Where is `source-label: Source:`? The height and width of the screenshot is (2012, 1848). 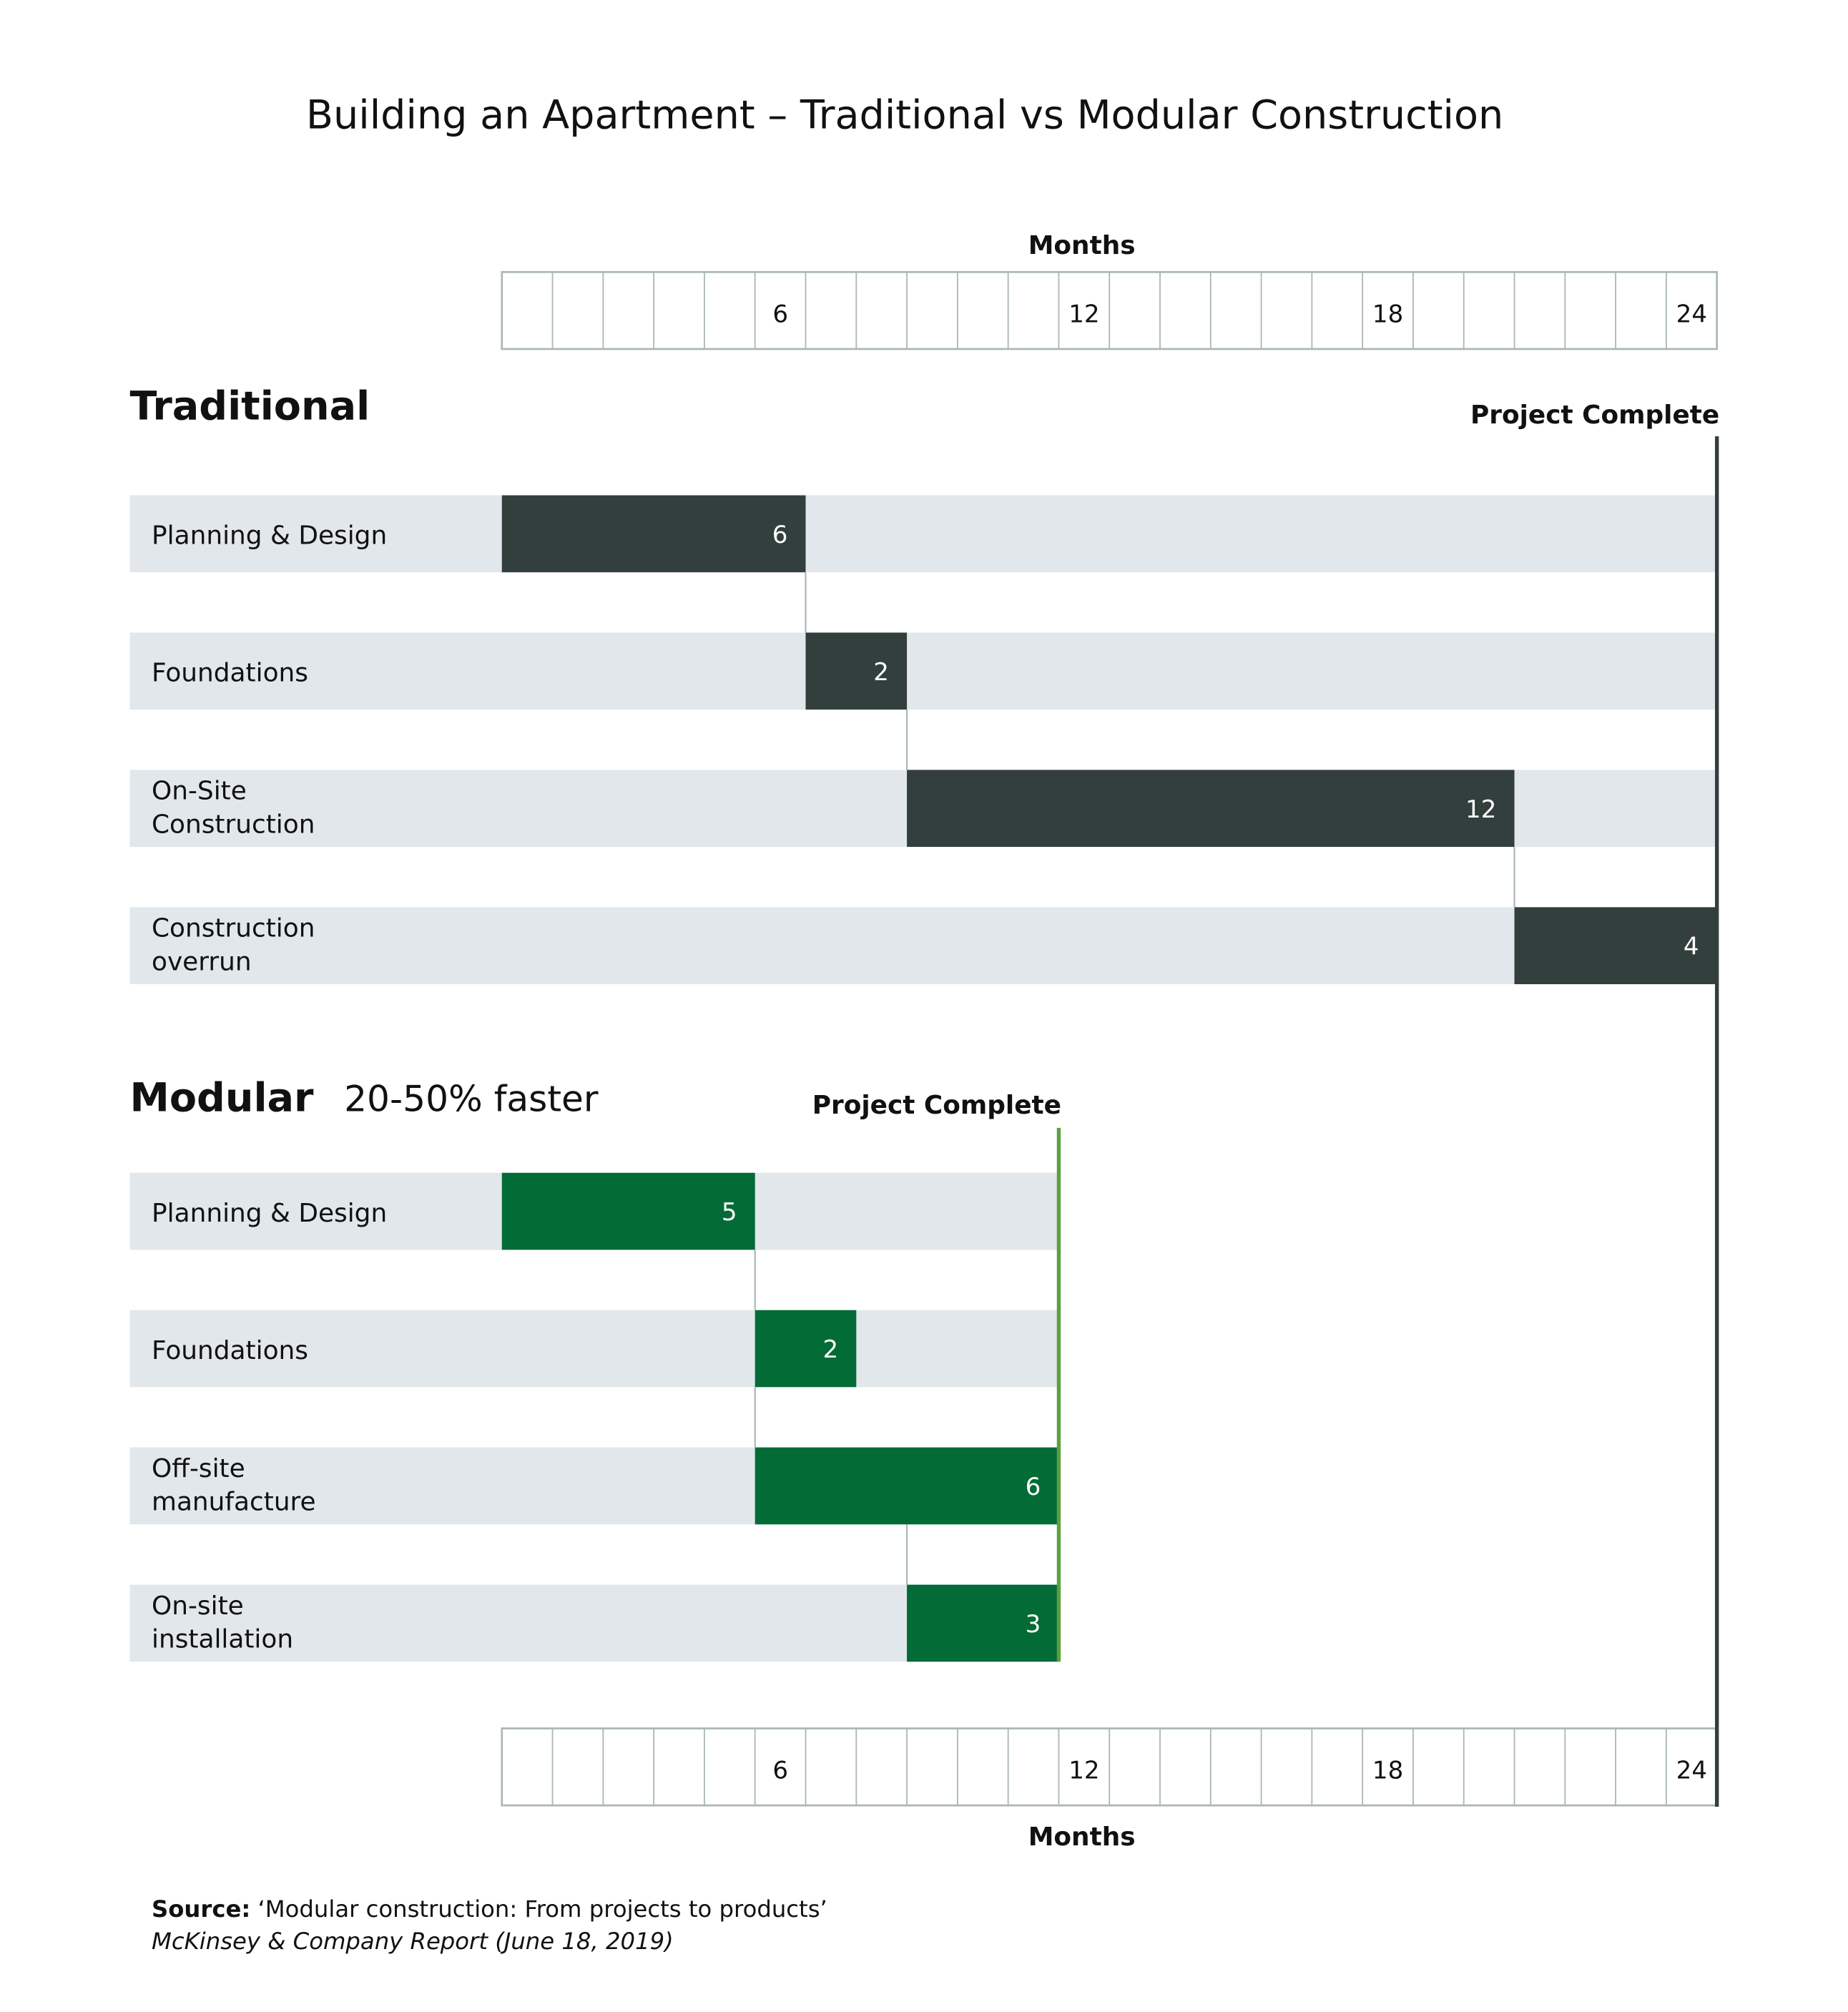
source-label: Source: is located at coordinates (201, 1909).